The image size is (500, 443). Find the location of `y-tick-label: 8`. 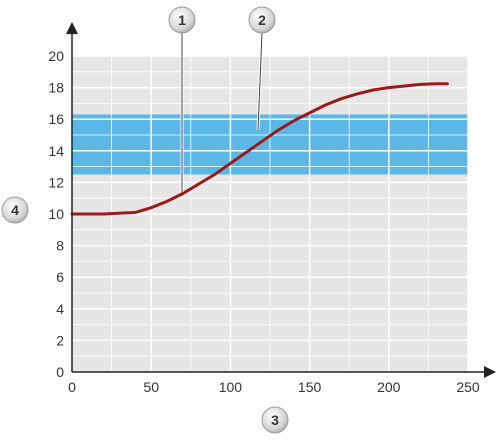

y-tick-label: 8 is located at coordinates (60, 246).